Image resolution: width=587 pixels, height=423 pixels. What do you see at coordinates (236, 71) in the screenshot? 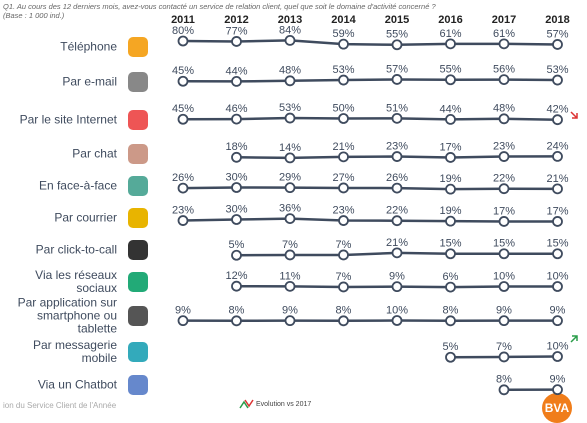
I see `value-label: 44%` at bounding box center [236, 71].